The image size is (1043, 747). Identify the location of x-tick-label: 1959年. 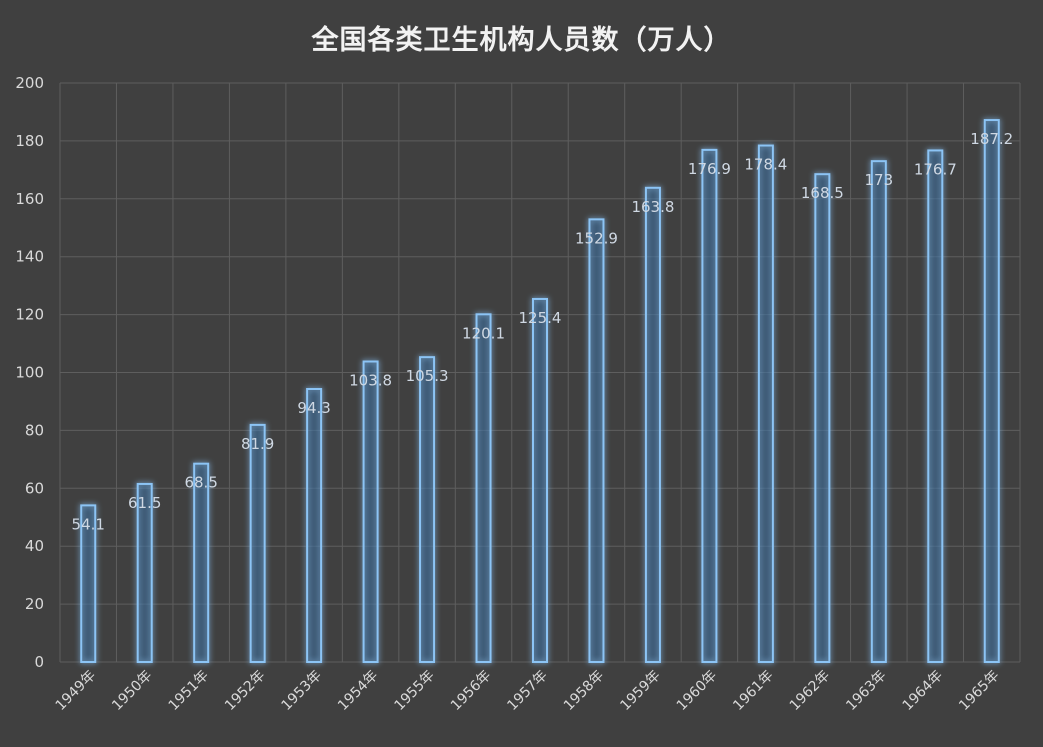
(640, 691).